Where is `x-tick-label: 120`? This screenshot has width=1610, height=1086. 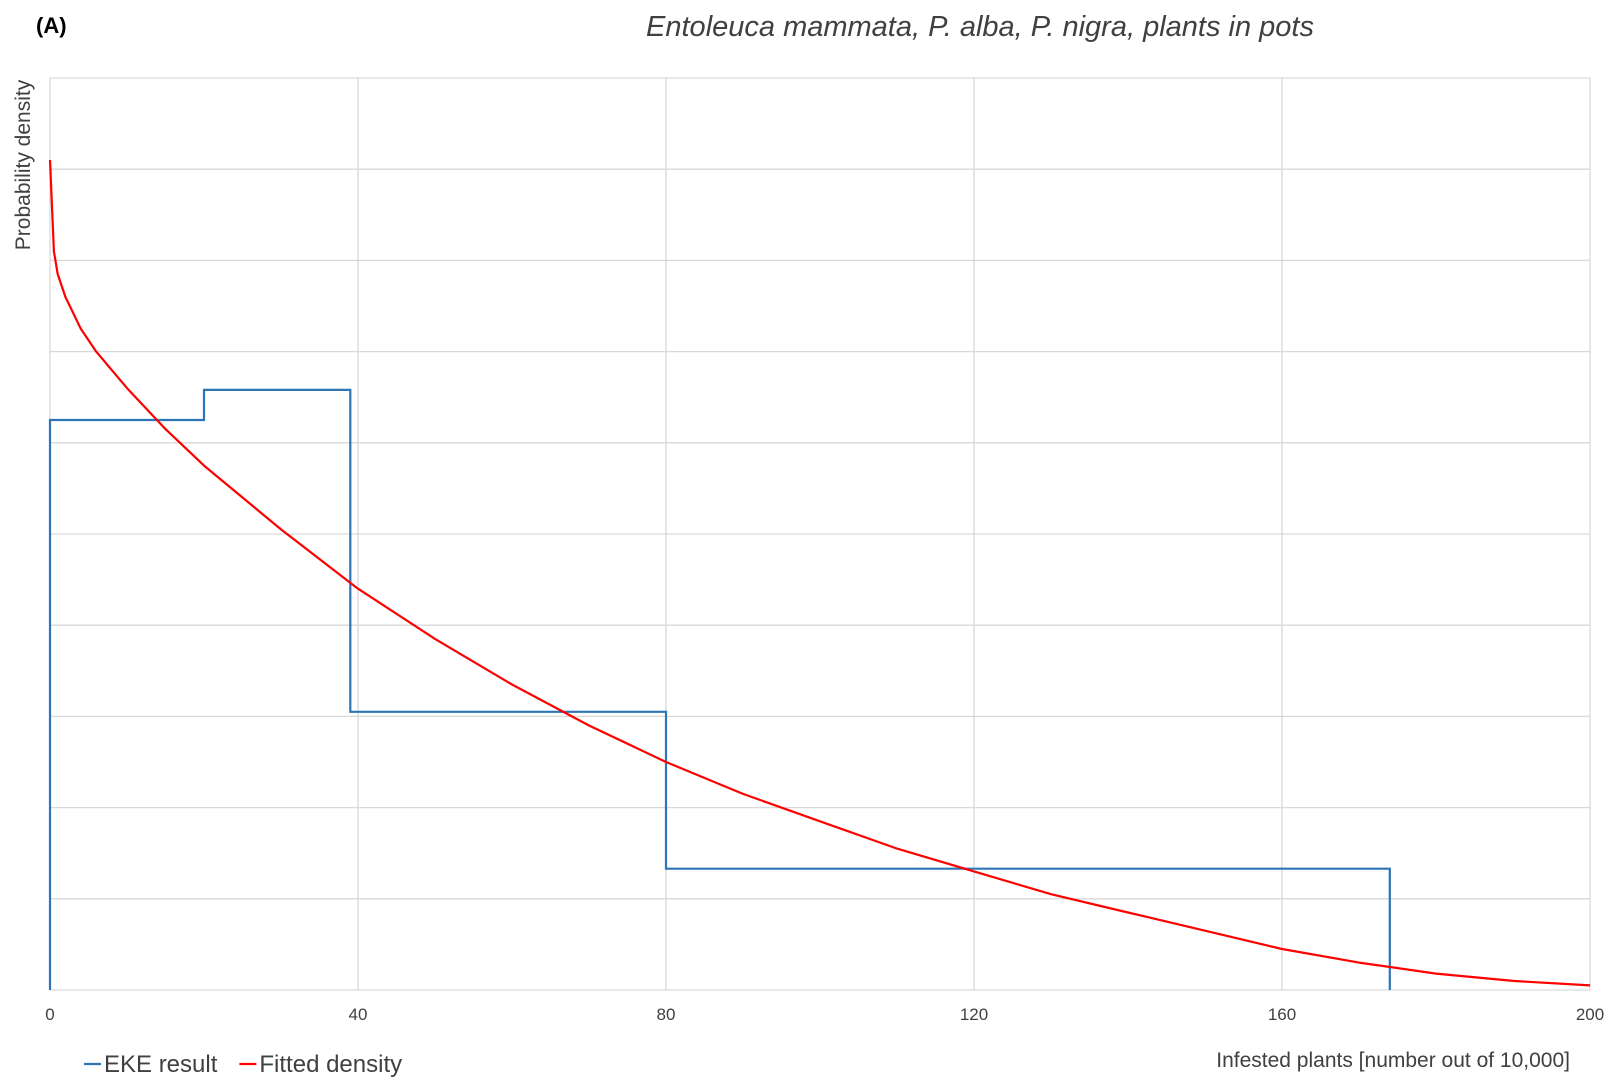 x-tick-label: 120 is located at coordinates (974, 1014).